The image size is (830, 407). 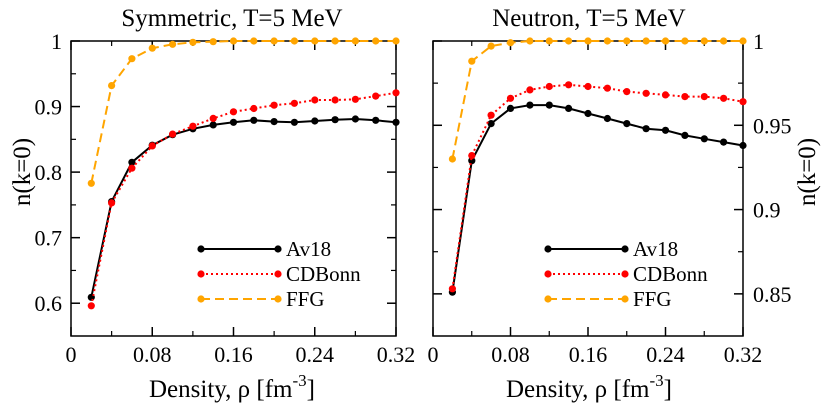 I want to click on y-tick-label: 0.8, so click(x=49, y=172).